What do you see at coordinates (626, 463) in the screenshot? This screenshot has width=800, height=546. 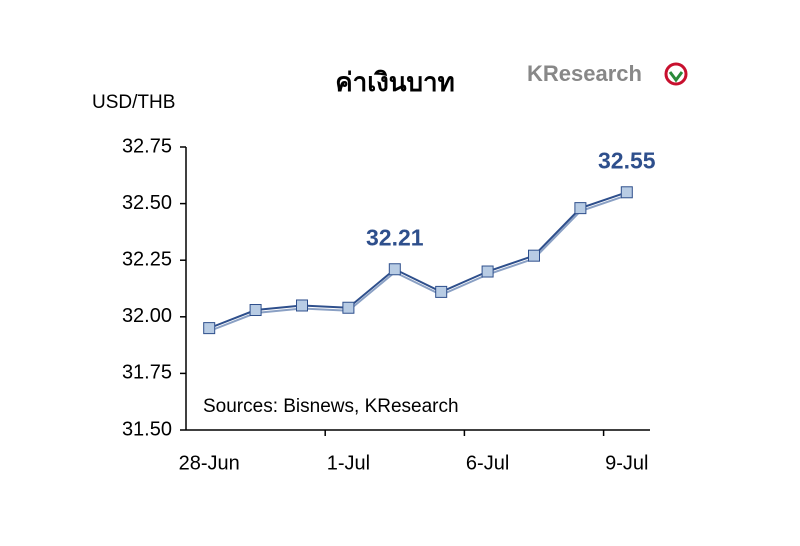 I see `x-tick-label: 9-Jul` at bounding box center [626, 463].